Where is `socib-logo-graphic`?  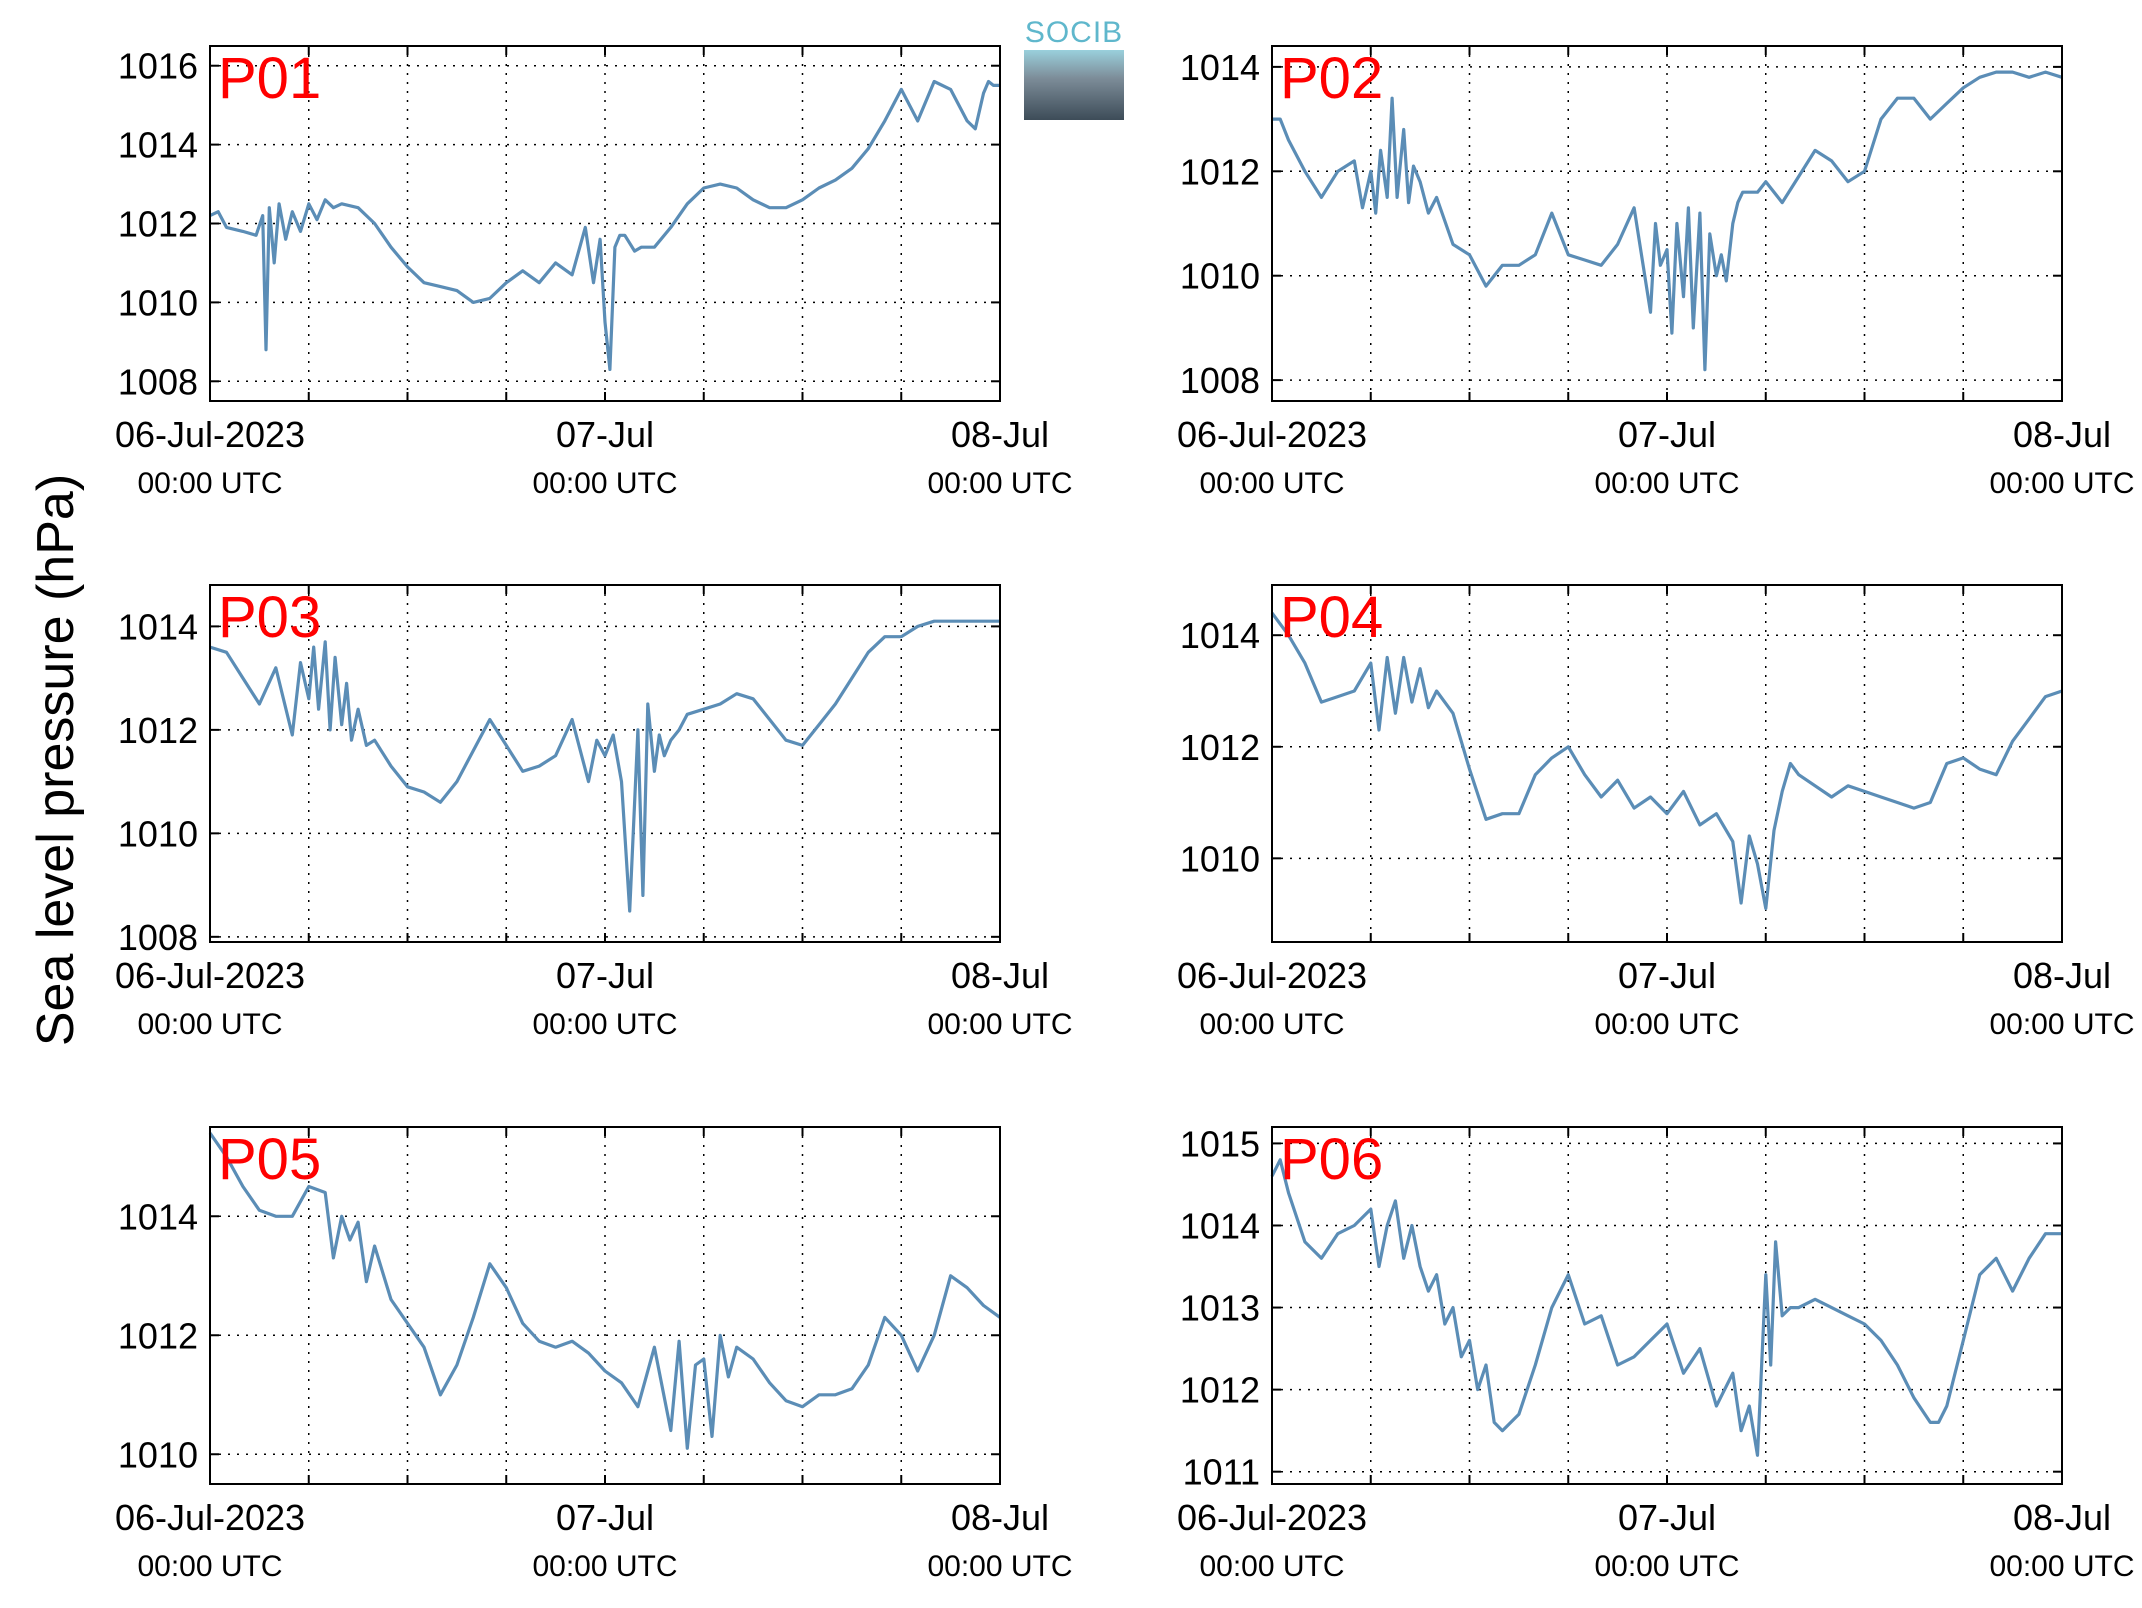
socib-logo-graphic is located at coordinates (1074, 85).